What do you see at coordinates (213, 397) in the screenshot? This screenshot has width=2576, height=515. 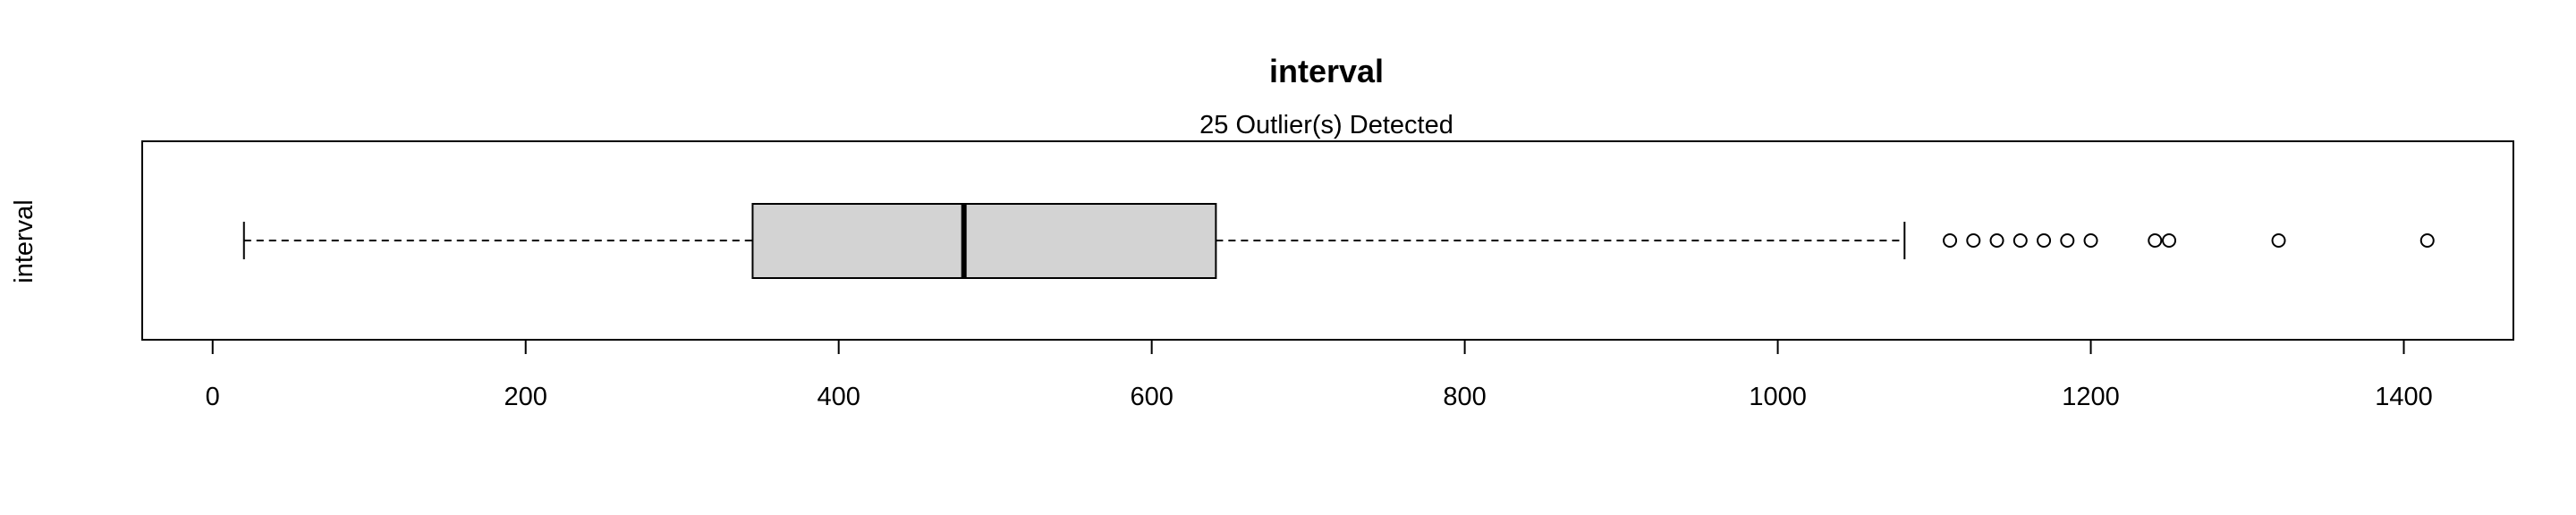 I see `x-tick-label-0: 0` at bounding box center [213, 397].